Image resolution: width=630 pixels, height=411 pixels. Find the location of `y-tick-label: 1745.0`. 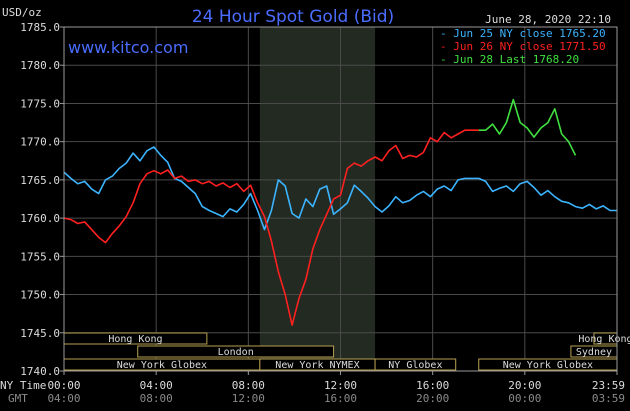

y-tick-label: 1745.0 is located at coordinates (40, 333).